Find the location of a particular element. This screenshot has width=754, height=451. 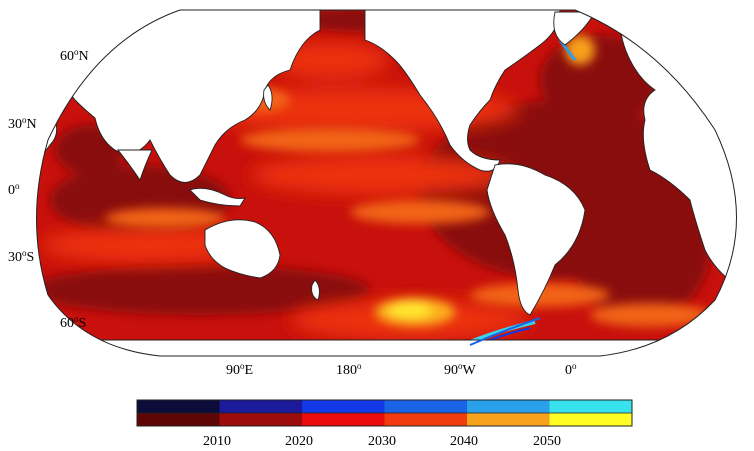

lon-label-90w: 90oW is located at coordinates (460, 369).